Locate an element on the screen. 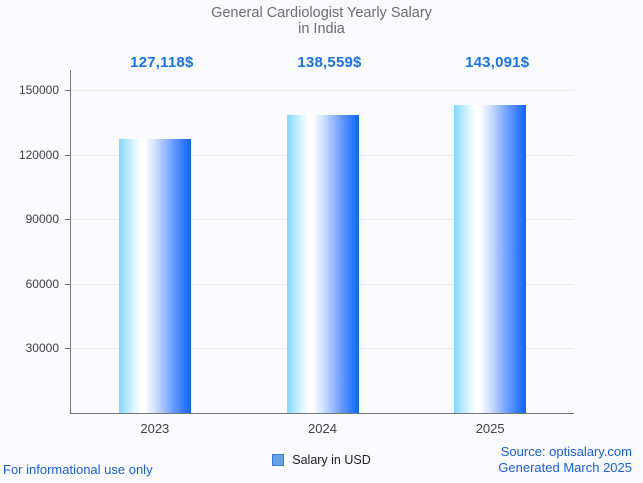  y-tick-label: 60000 is located at coordinates (42, 283).